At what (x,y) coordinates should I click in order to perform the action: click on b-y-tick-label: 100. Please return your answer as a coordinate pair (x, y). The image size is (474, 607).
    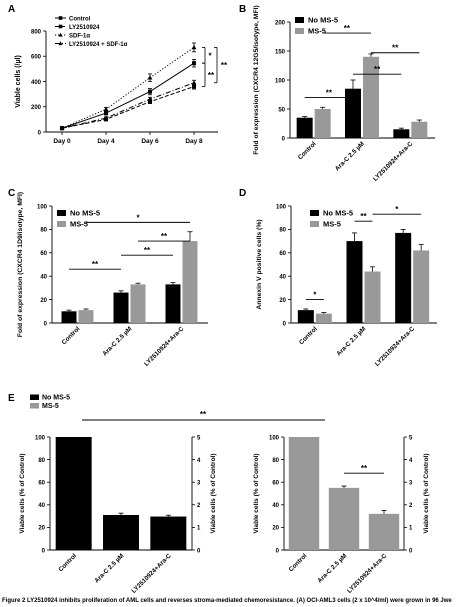
    Looking at the image, I should click on (280, 81).